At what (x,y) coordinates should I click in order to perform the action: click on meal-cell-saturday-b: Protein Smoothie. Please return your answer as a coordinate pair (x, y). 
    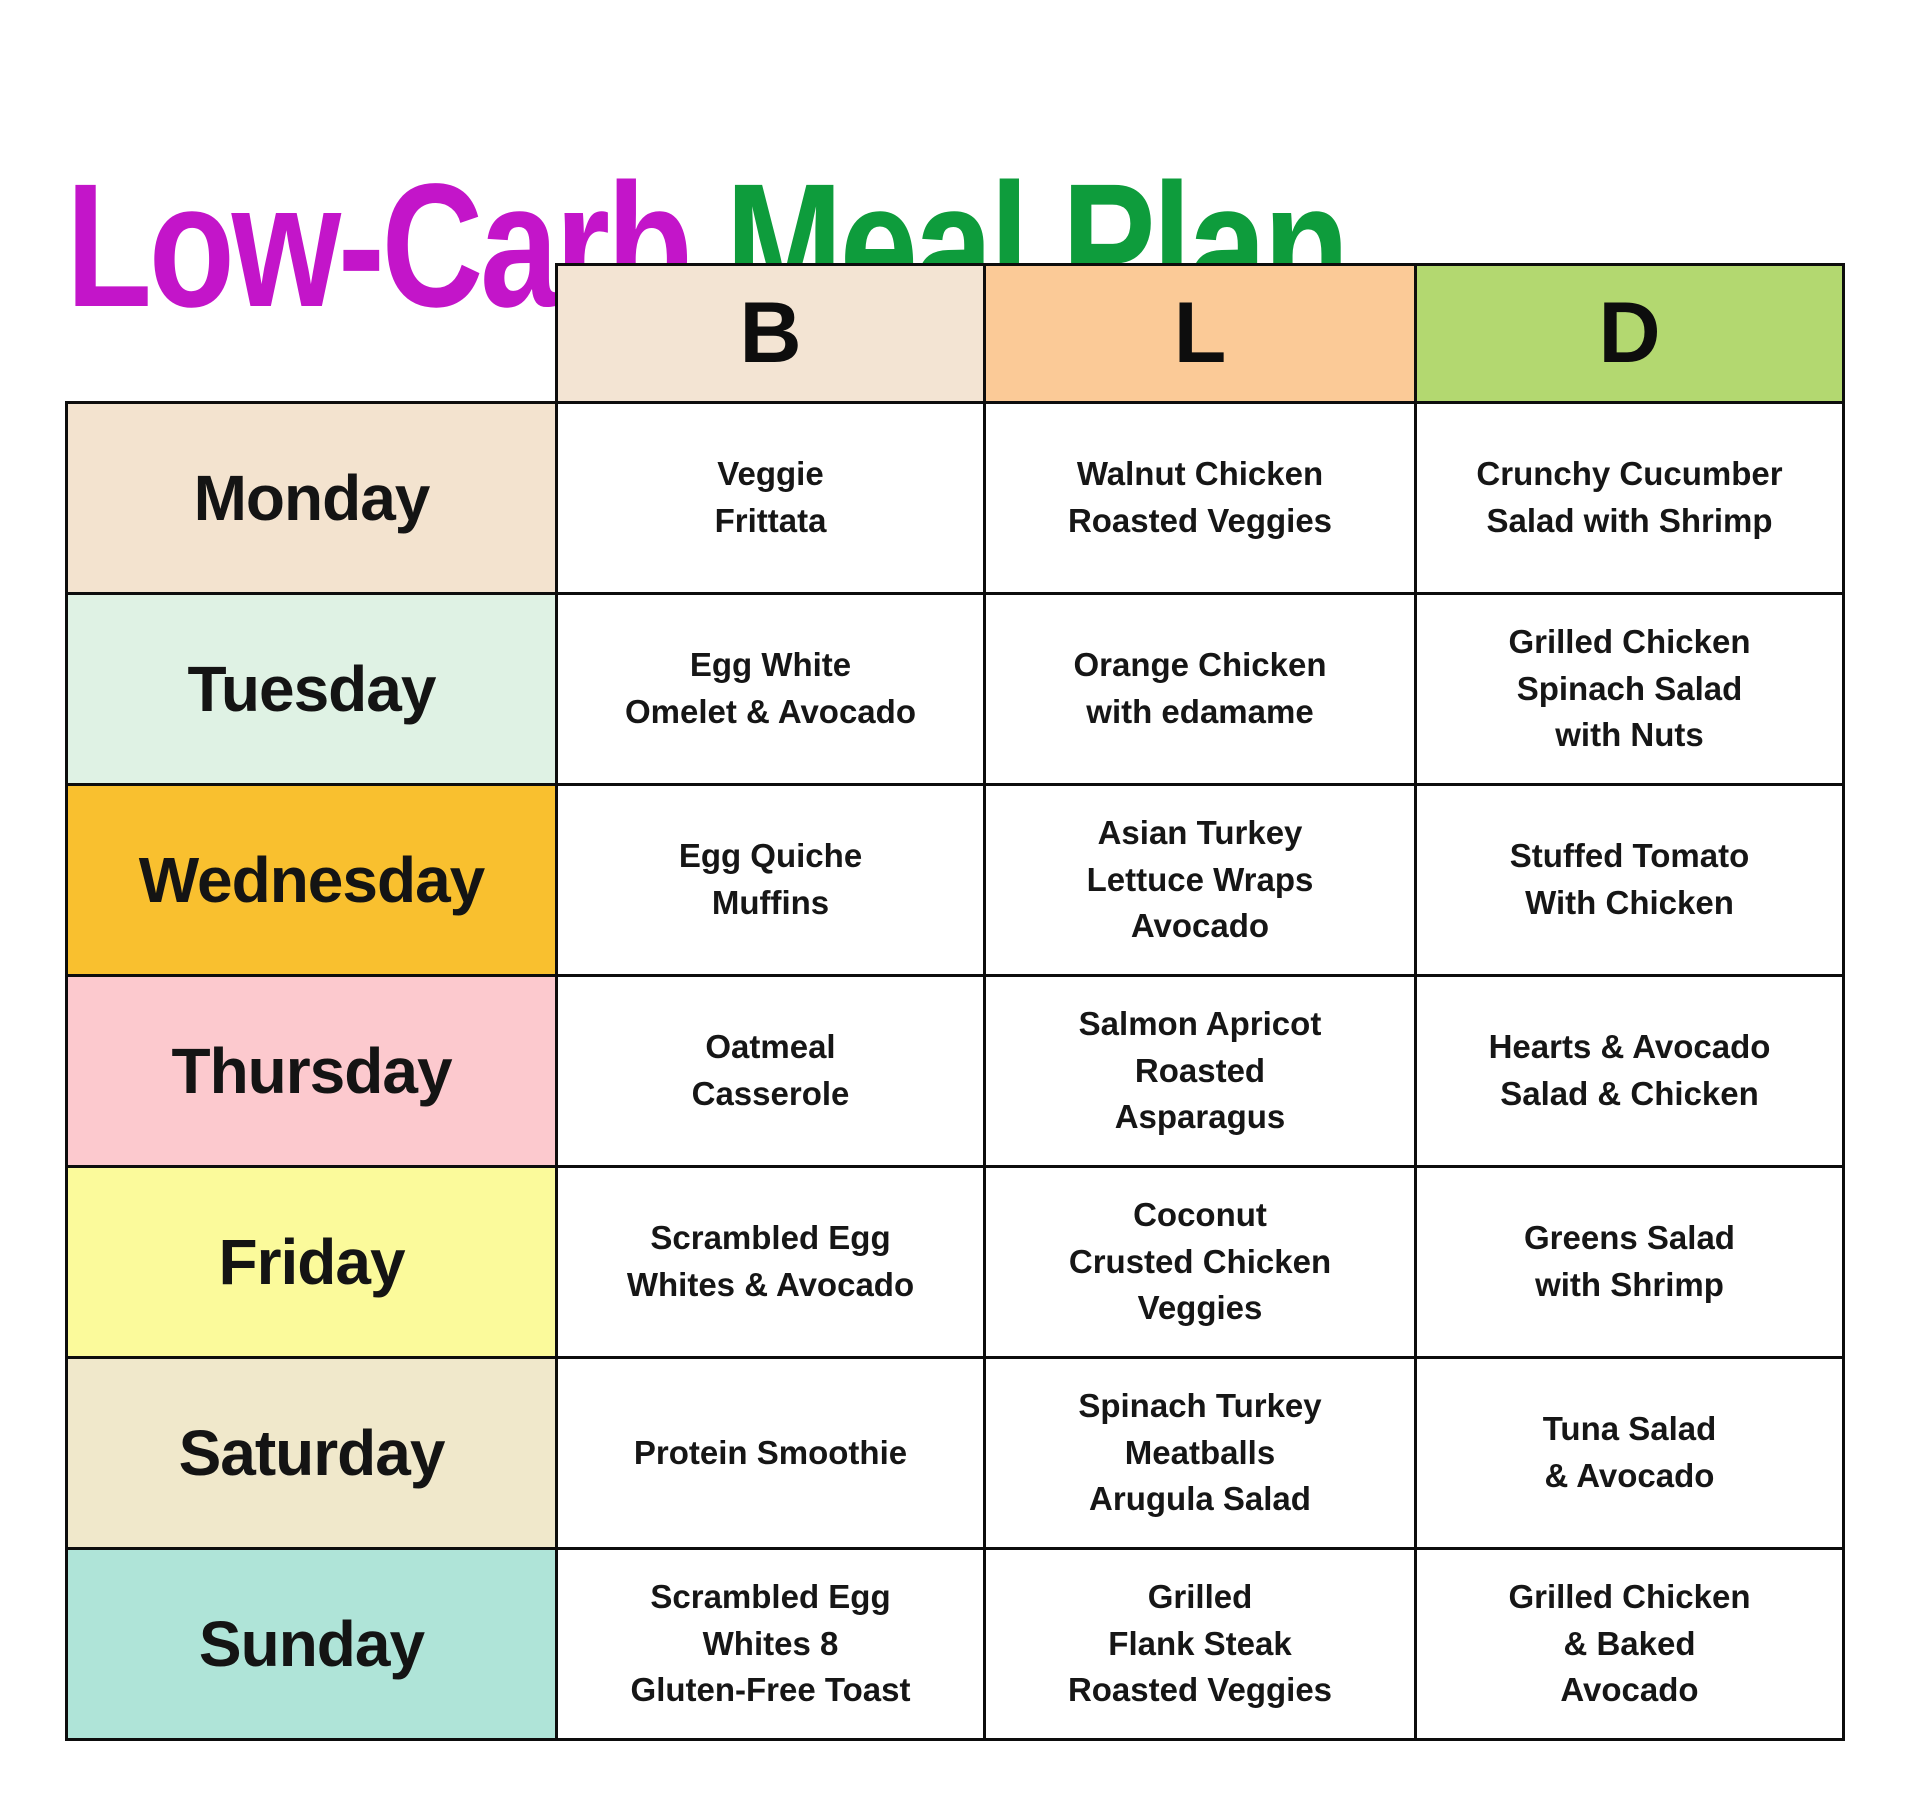
    Looking at the image, I should click on (770, 1453).